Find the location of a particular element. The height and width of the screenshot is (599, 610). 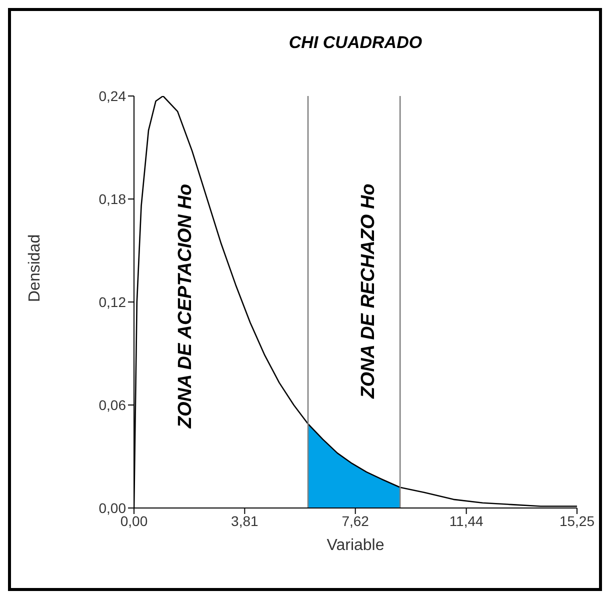

x-tick-label: 11,44 is located at coordinates (466, 520).